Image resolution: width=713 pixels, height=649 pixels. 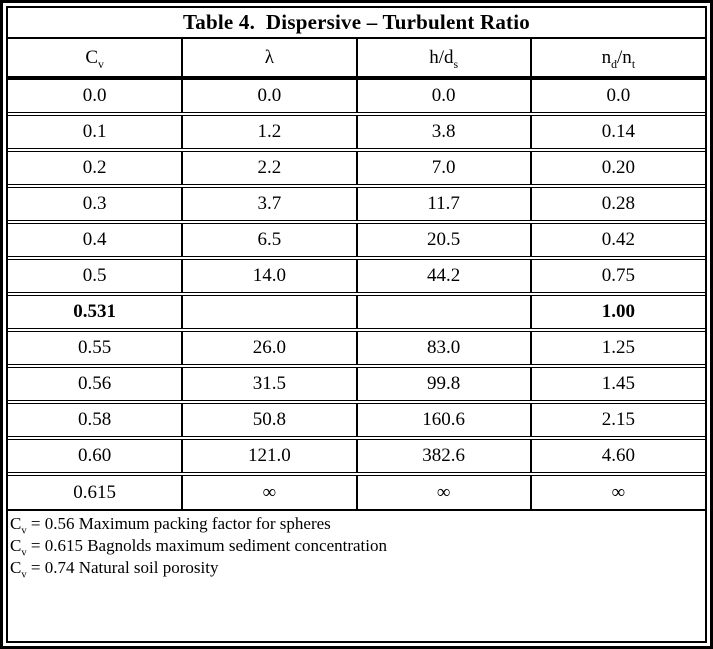 What do you see at coordinates (96, 347) in the screenshot?
I see `cell-cv: 0.55` at bounding box center [96, 347].